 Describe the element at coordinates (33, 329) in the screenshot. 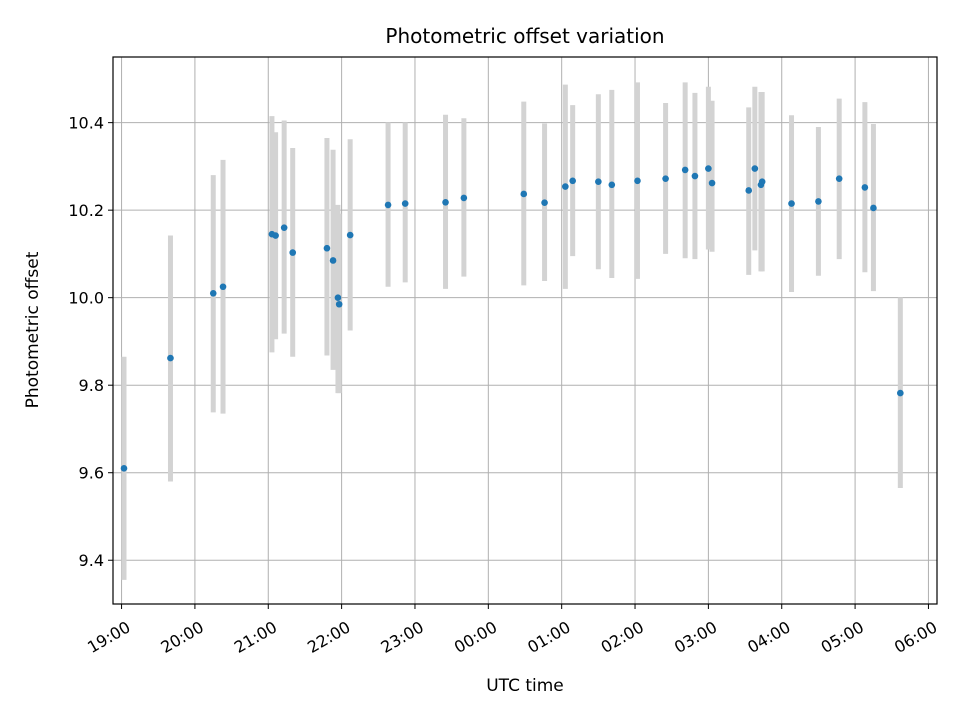

I see `y-axis-label: Photometric offset` at that location.